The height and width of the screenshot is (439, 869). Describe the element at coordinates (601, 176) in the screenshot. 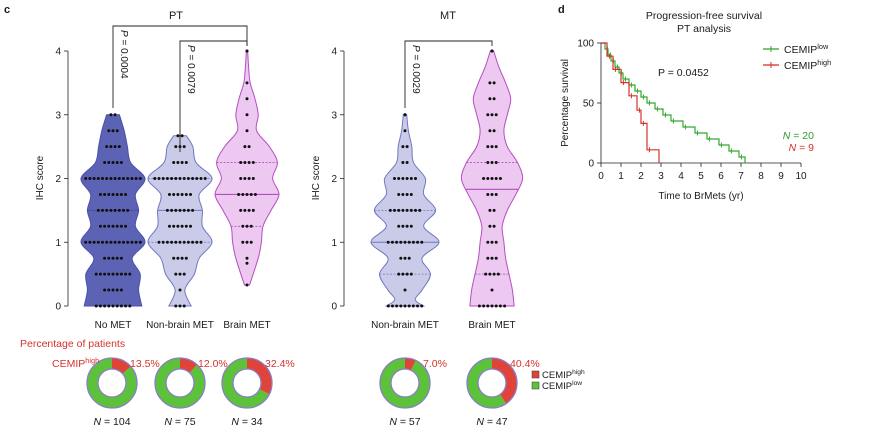

I see `pfs-x-tick-label: 0` at that location.